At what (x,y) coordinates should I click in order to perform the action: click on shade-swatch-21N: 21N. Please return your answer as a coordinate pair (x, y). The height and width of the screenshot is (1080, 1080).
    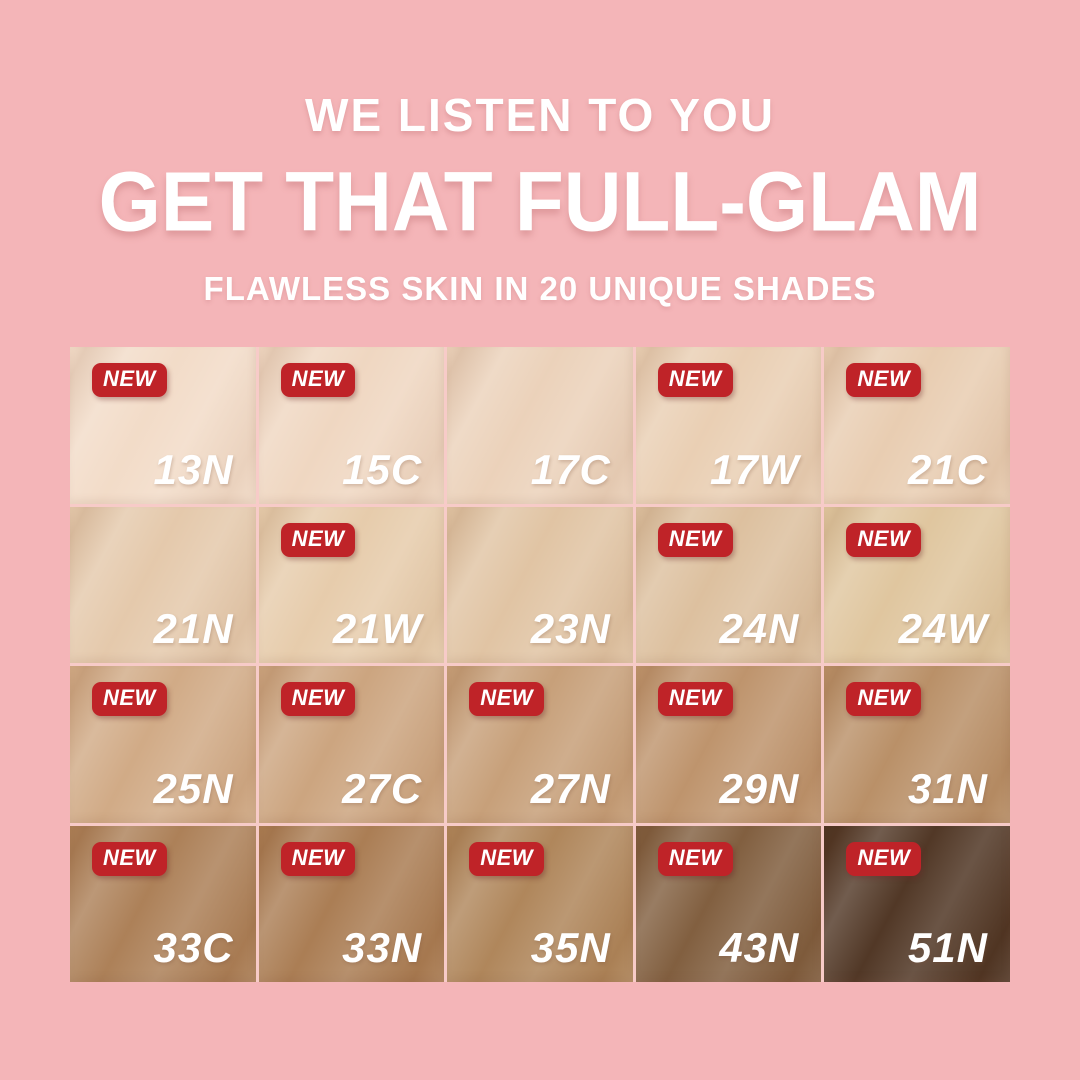
    Looking at the image, I should click on (163, 584).